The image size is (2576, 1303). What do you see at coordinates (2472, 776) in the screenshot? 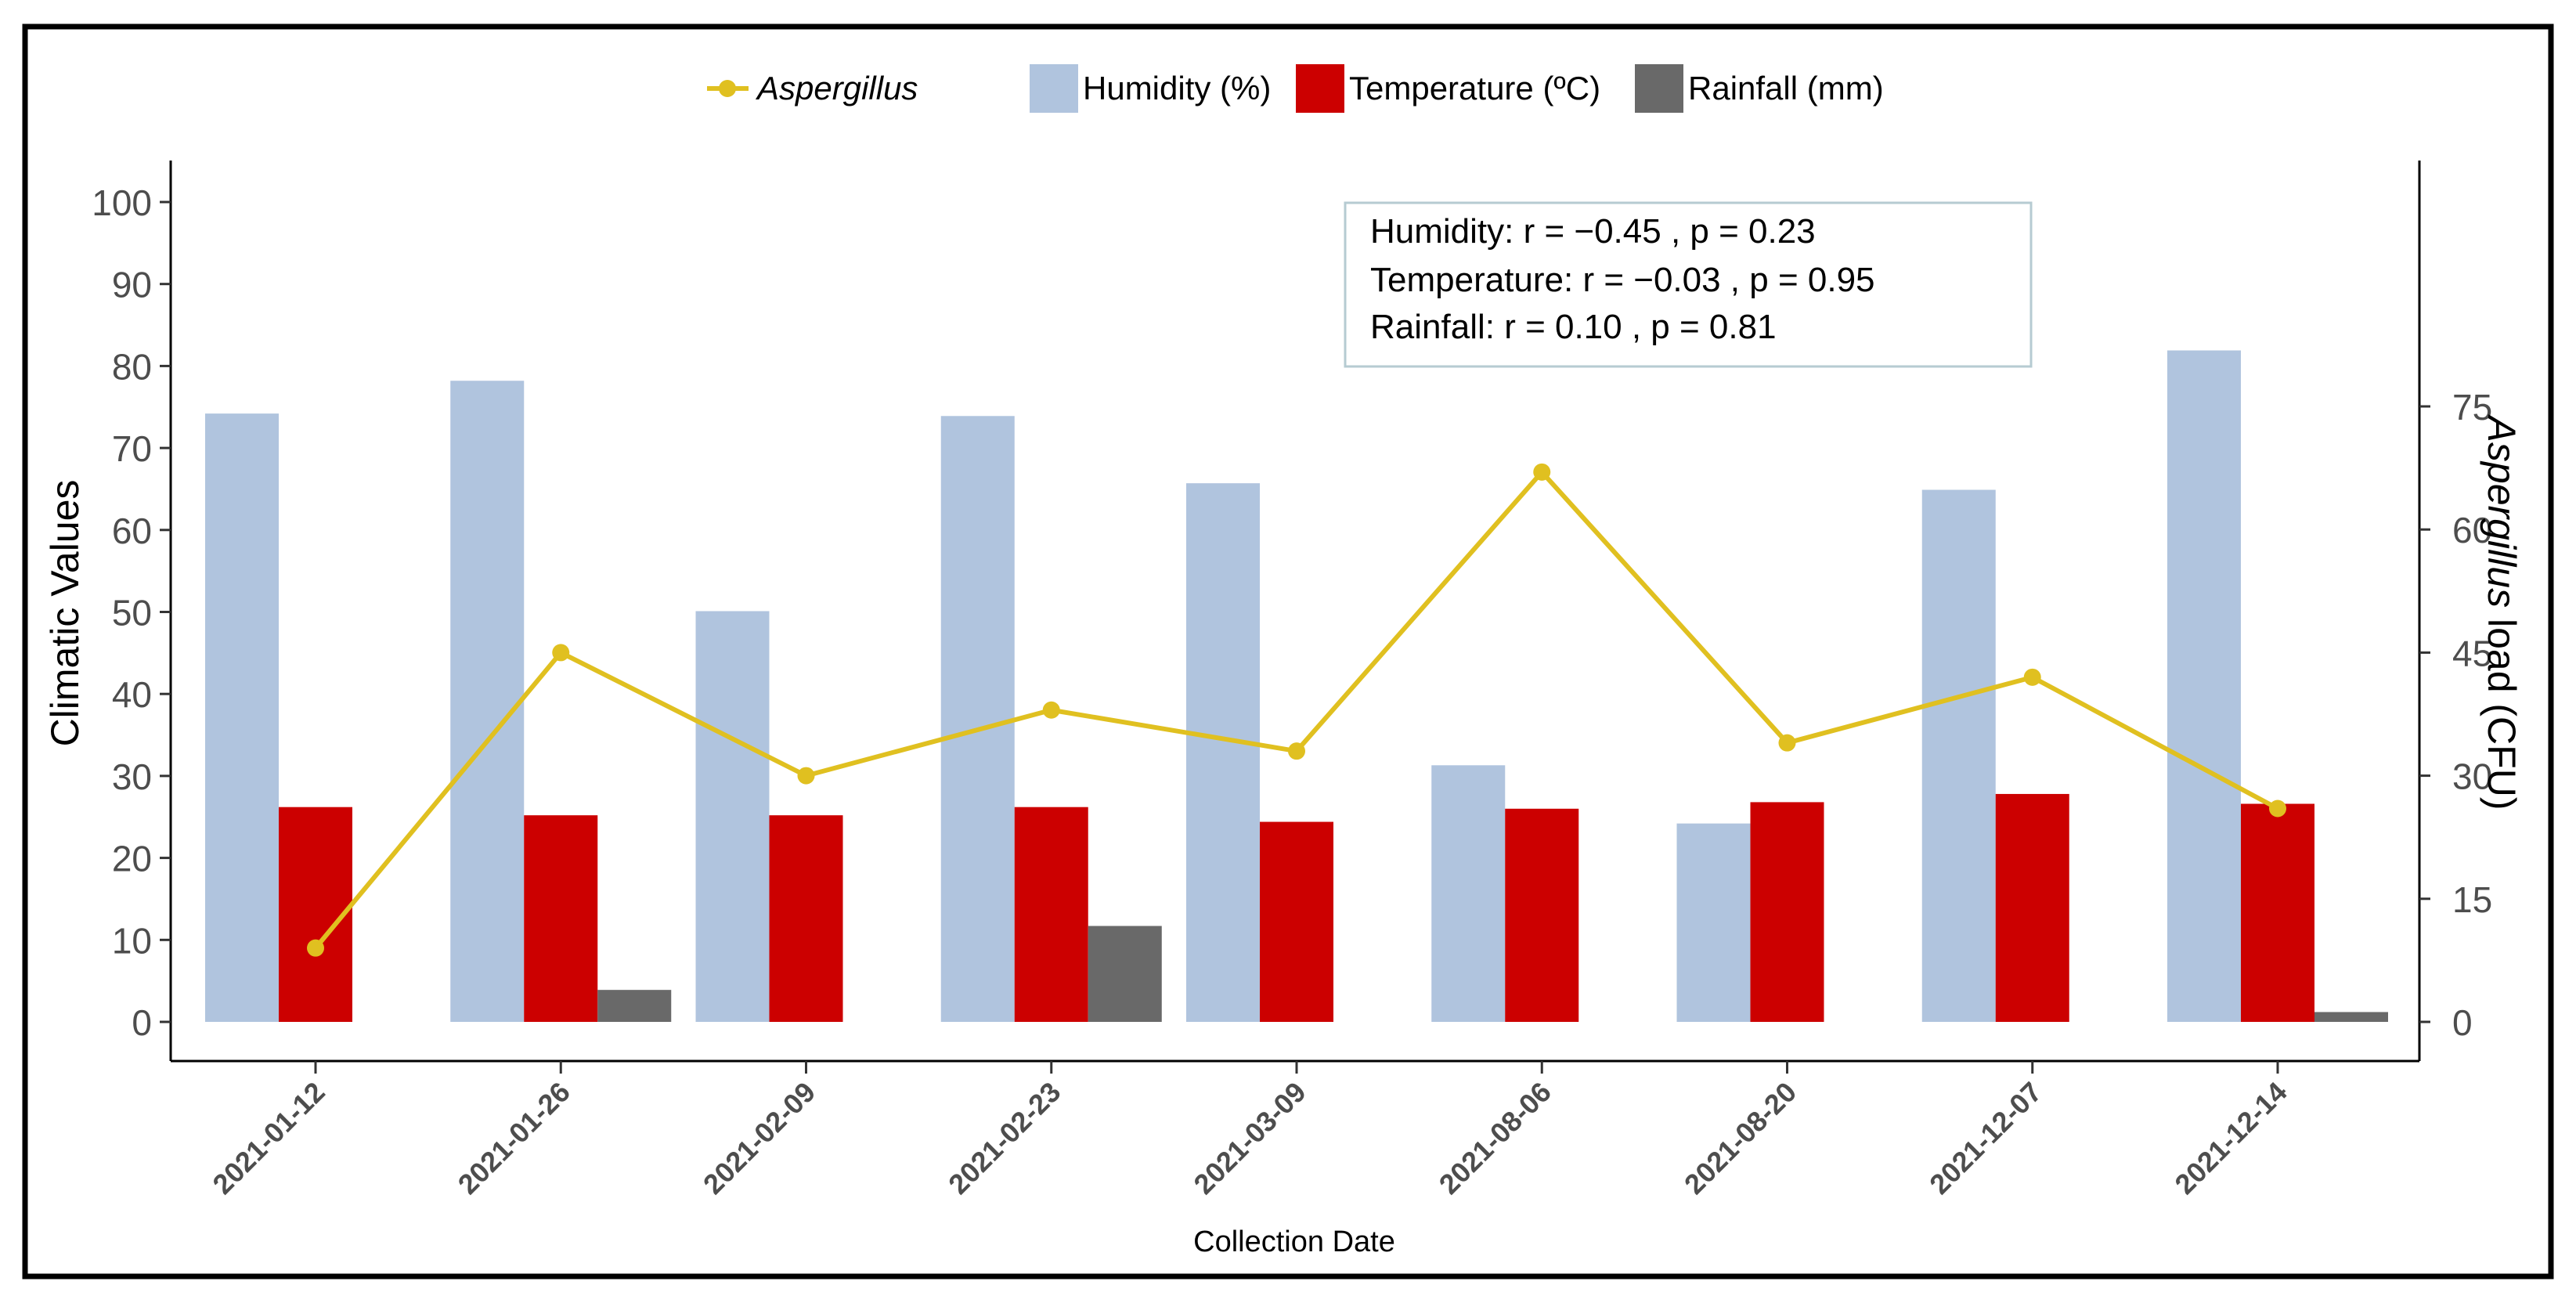
I see `y2-tick-label: 30` at bounding box center [2472, 776].